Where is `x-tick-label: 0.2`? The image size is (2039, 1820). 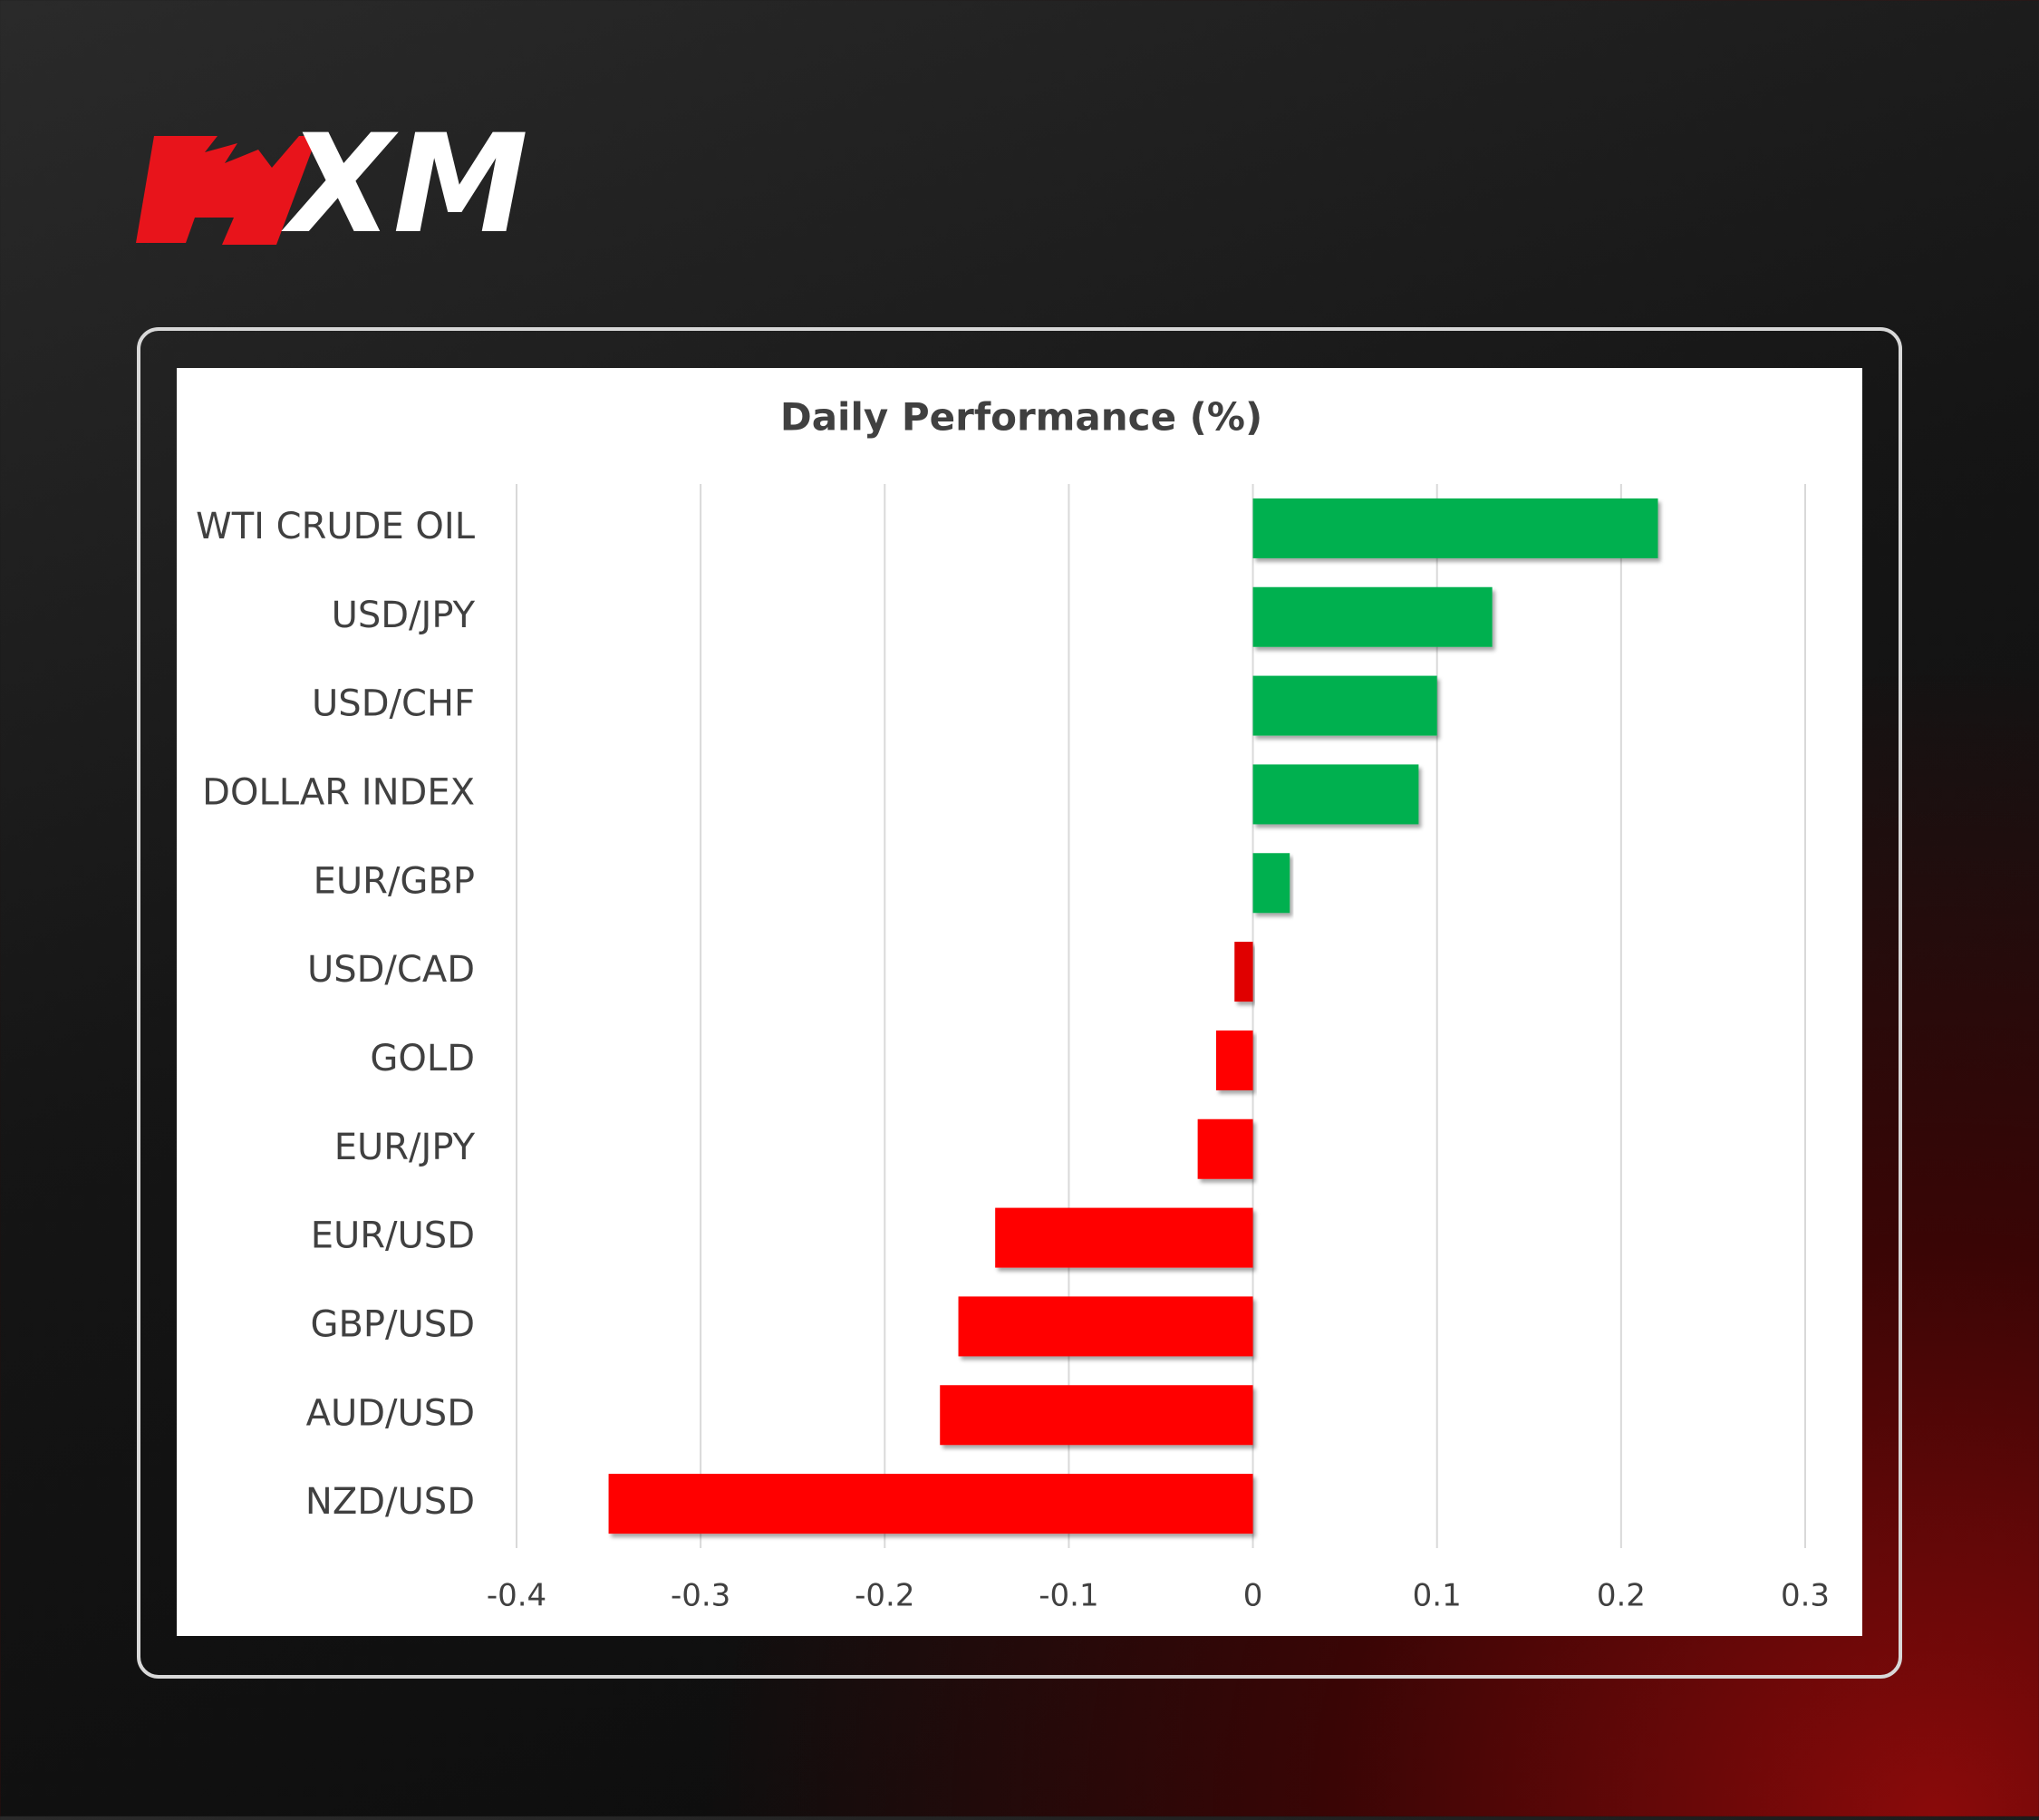
x-tick-label: 0.2 is located at coordinates (1621, 1596).